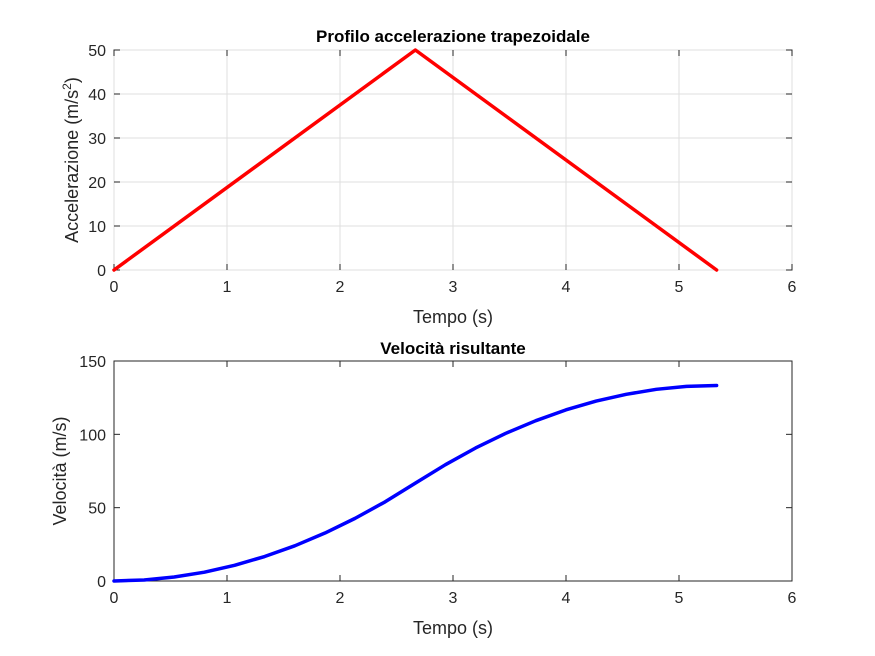 The width and height of the screenshot is (875, 656). I want to click on velocity-x-tick-label: 1, so click(227, 598).